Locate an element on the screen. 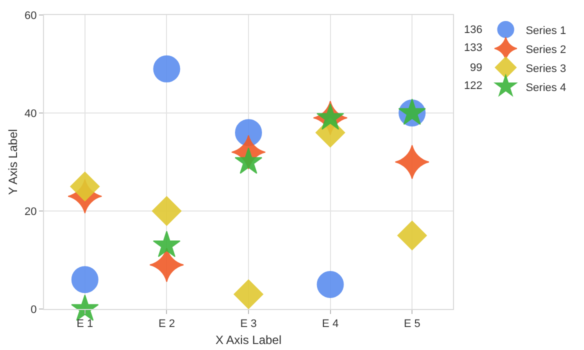 Image resolution: width=584 pixels, height=350 pixels. x-tick-label: E 3 is located at coordinates (248, 324).